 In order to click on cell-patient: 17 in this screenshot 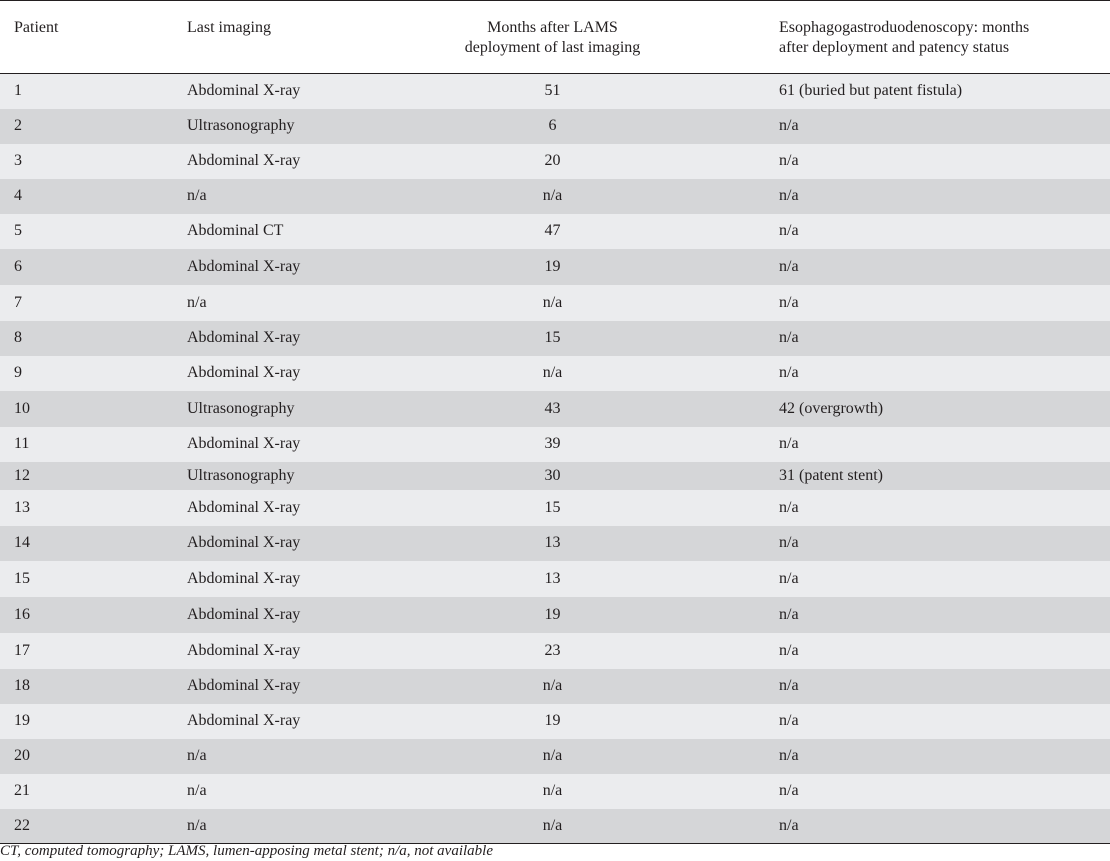, I will do `click(22, 650)`.